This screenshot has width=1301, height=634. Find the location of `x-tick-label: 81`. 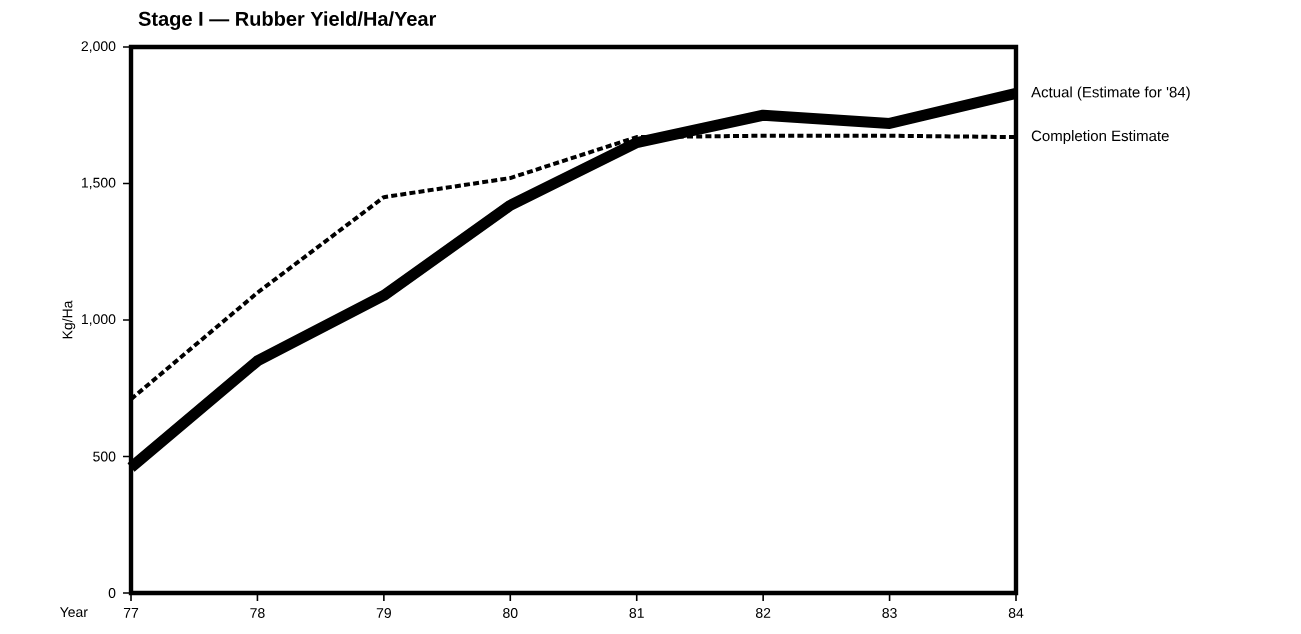

x-tick-label: 81 is located at coordinates (636, 613).